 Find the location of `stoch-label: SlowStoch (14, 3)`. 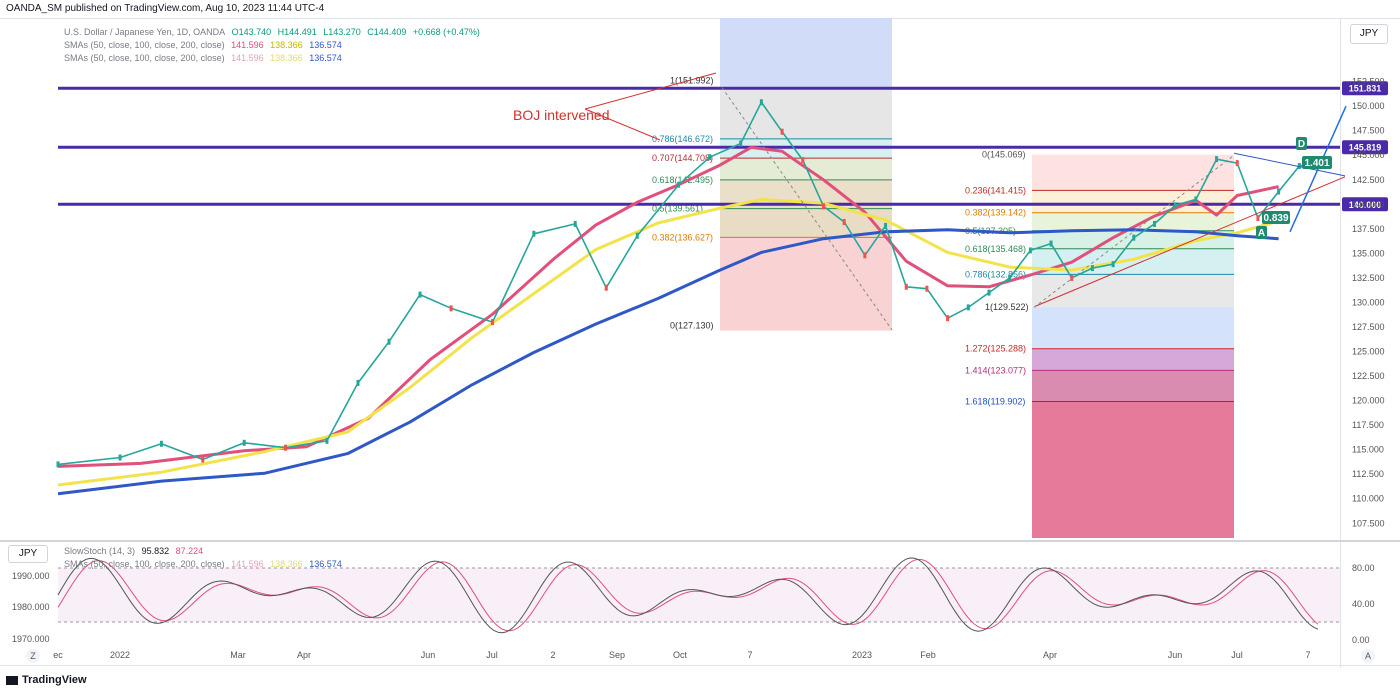

stoch-label: SlowStoch (14, 3) is located at coordinates (100, 551).